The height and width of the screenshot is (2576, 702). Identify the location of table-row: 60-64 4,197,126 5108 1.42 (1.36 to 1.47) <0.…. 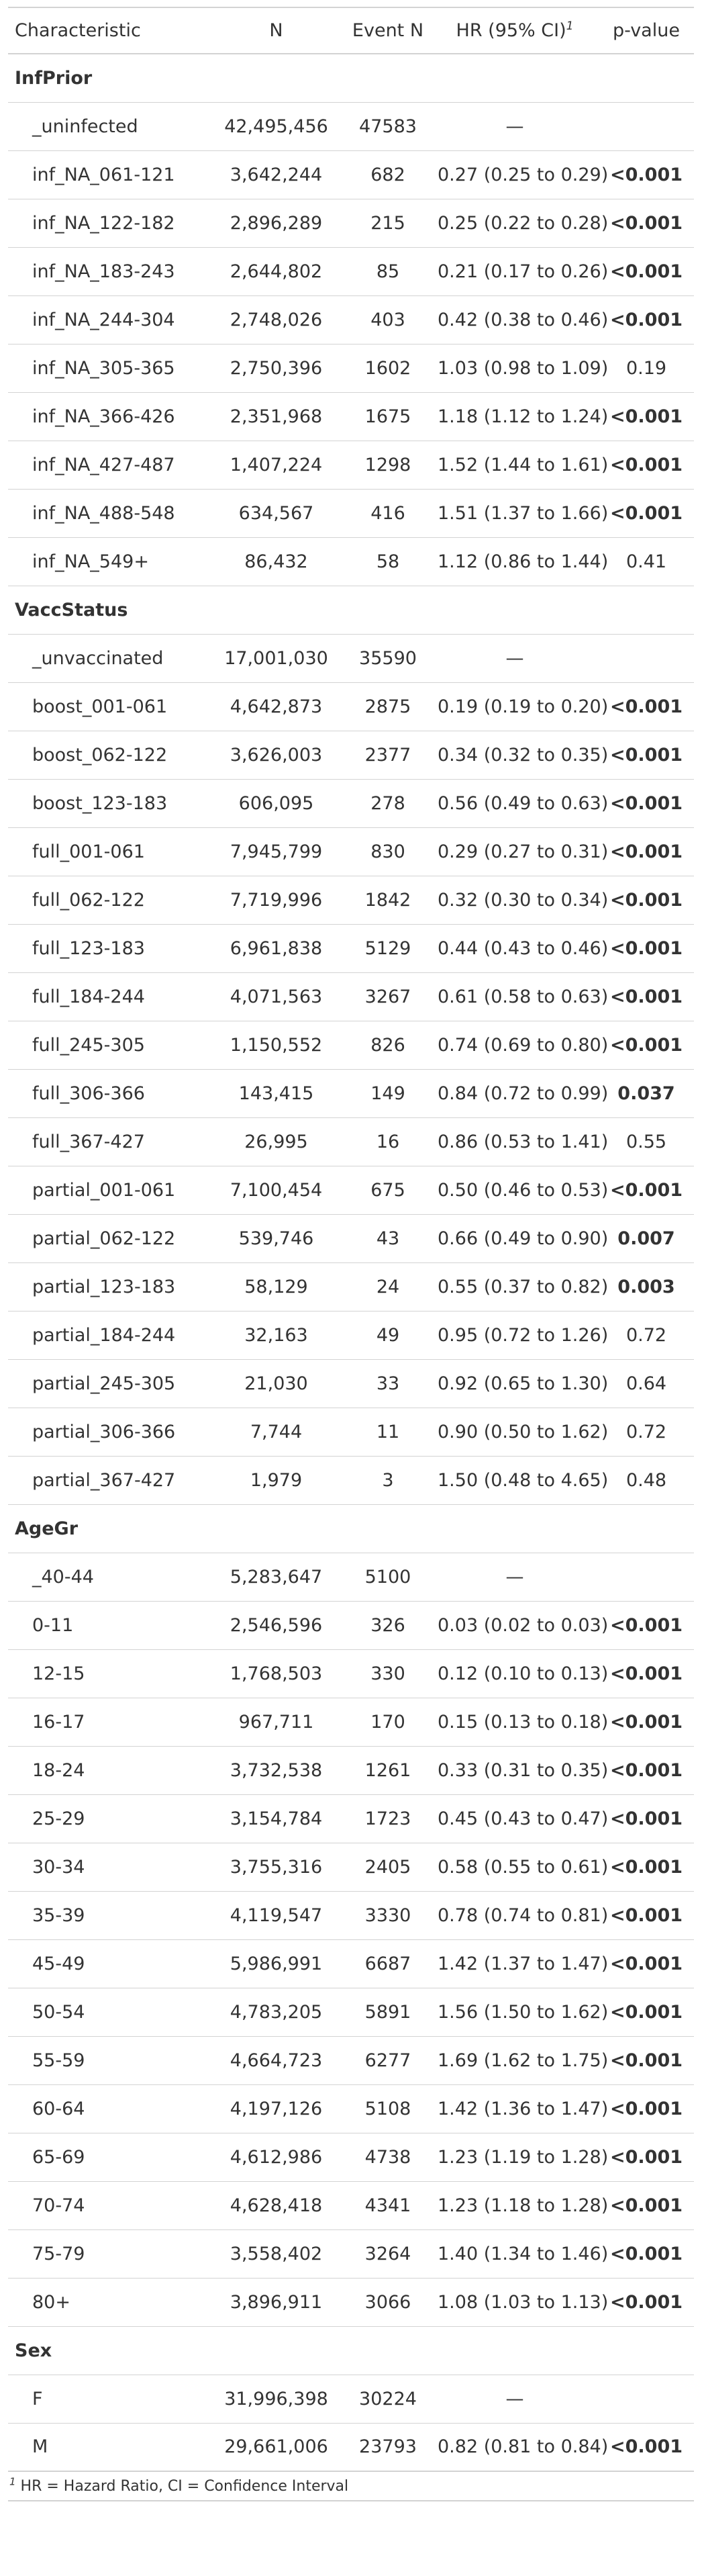
(351, 2108).